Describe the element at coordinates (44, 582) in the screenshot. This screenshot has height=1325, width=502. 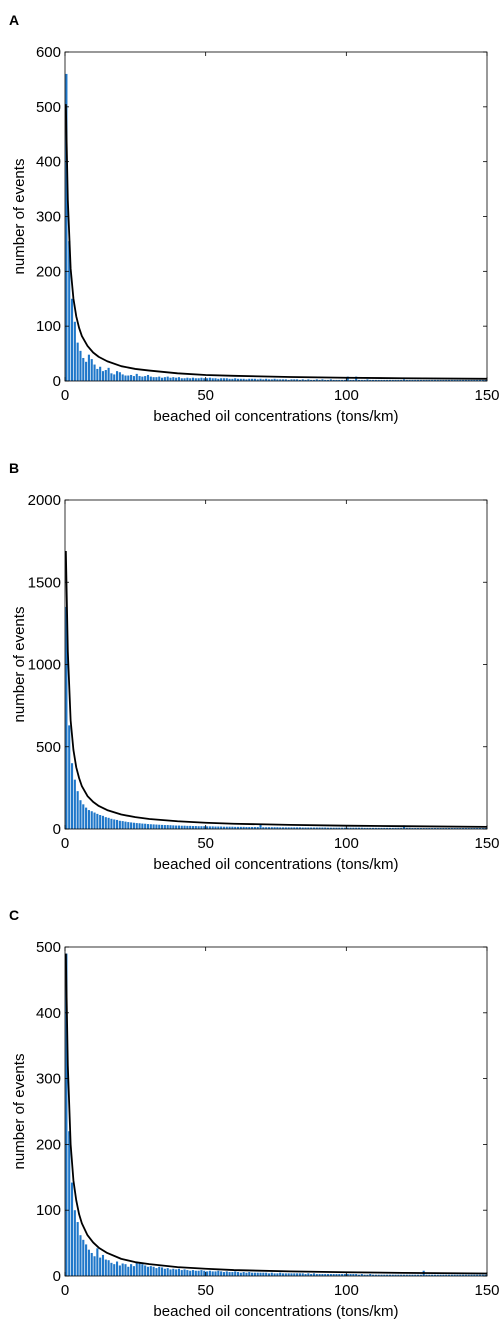
I see `y-tick-label: 1500` at that location.